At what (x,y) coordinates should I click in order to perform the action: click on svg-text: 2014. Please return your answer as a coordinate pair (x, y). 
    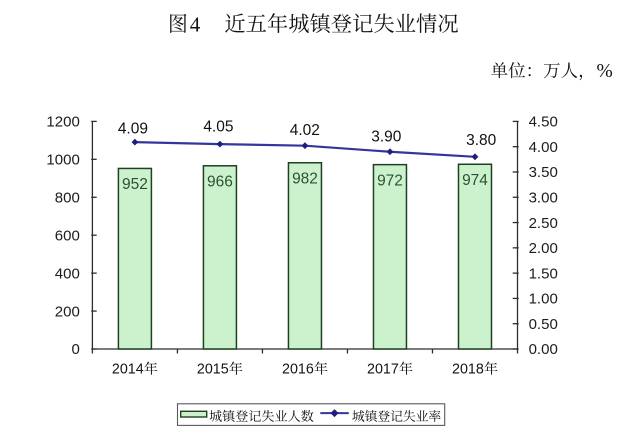
    Looking at the image, I should click on (128, 370).